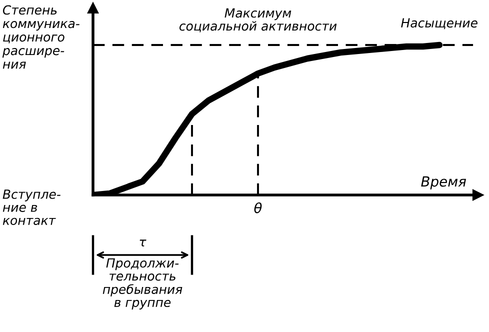  What do you see at coordinates (258, 20) in the screenshot?
I see `text: Максимум социальной активности` at bounding box center [258, 20].